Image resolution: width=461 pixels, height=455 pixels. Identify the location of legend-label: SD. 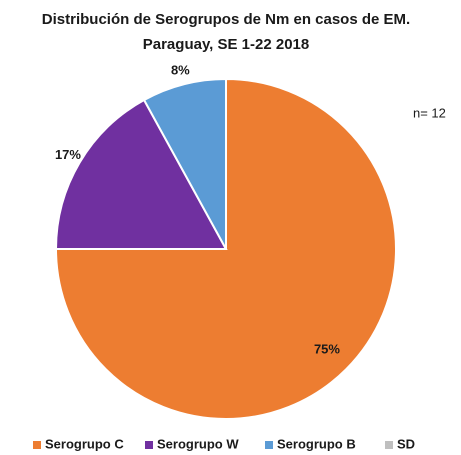
(406, 443).